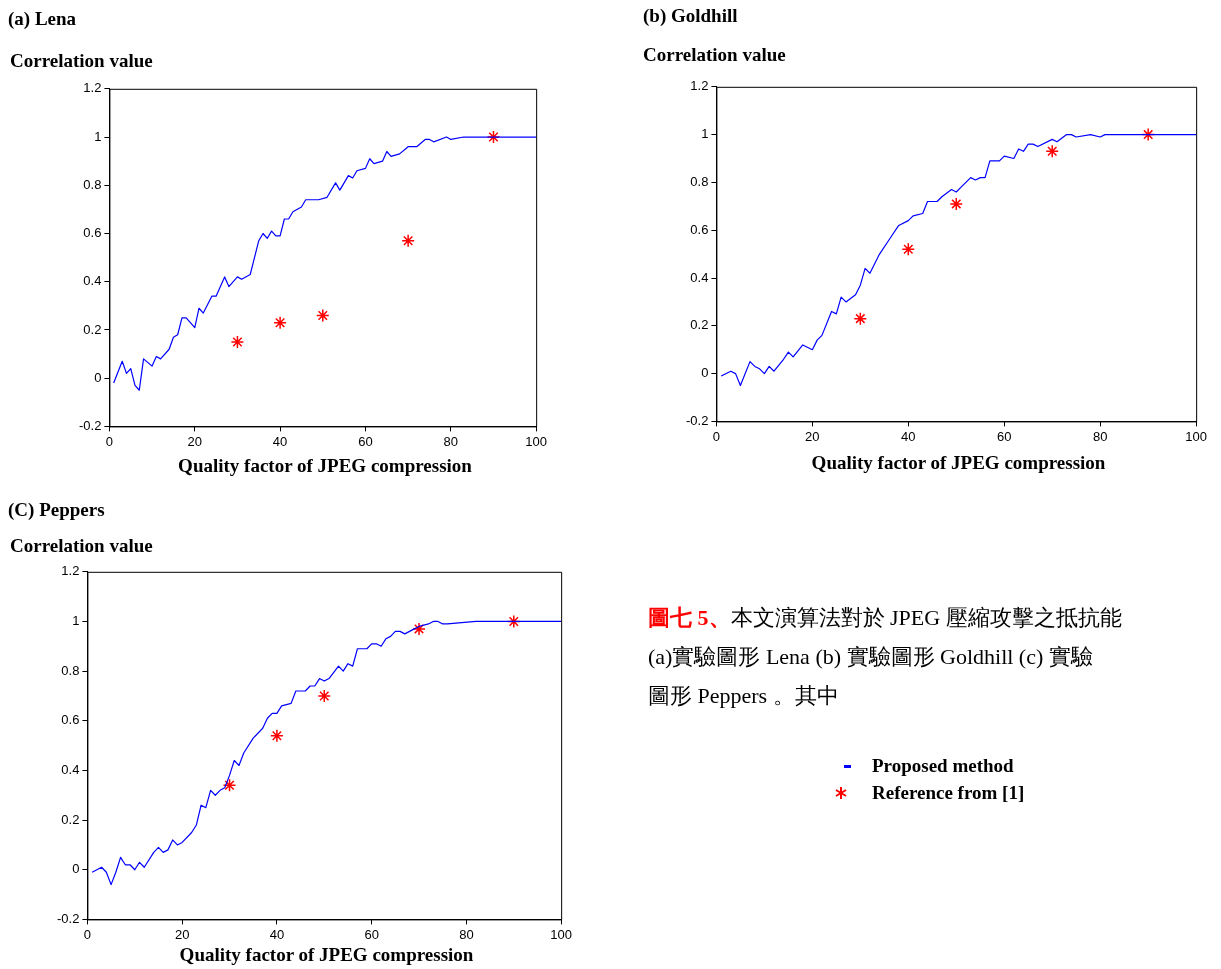 The height and width of the screenshot is (969, 1221). What do you see at coordinates (943, 765) in the screenshot?
I see `legend-label: Proposed method` at bounding box center [943, 765].